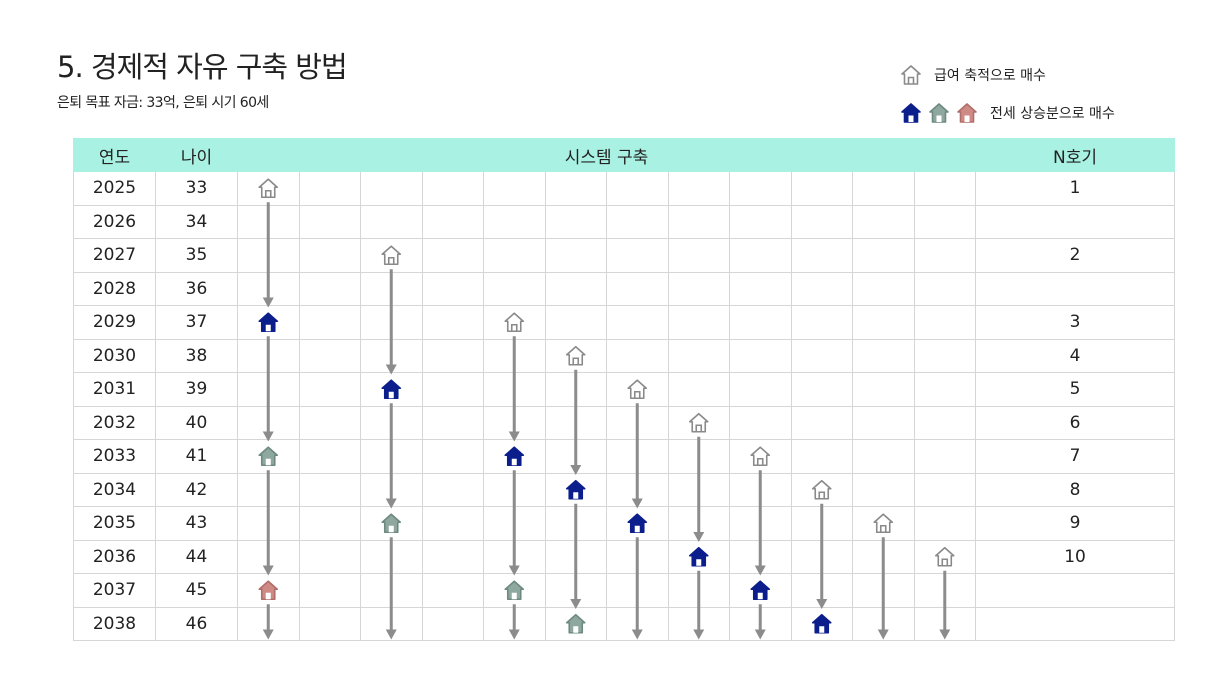 This screenshot has height=684, width=1216. Describe the element at coordinates (114, 422) in the screenshot. I see `year-cell: 2032` at that location.